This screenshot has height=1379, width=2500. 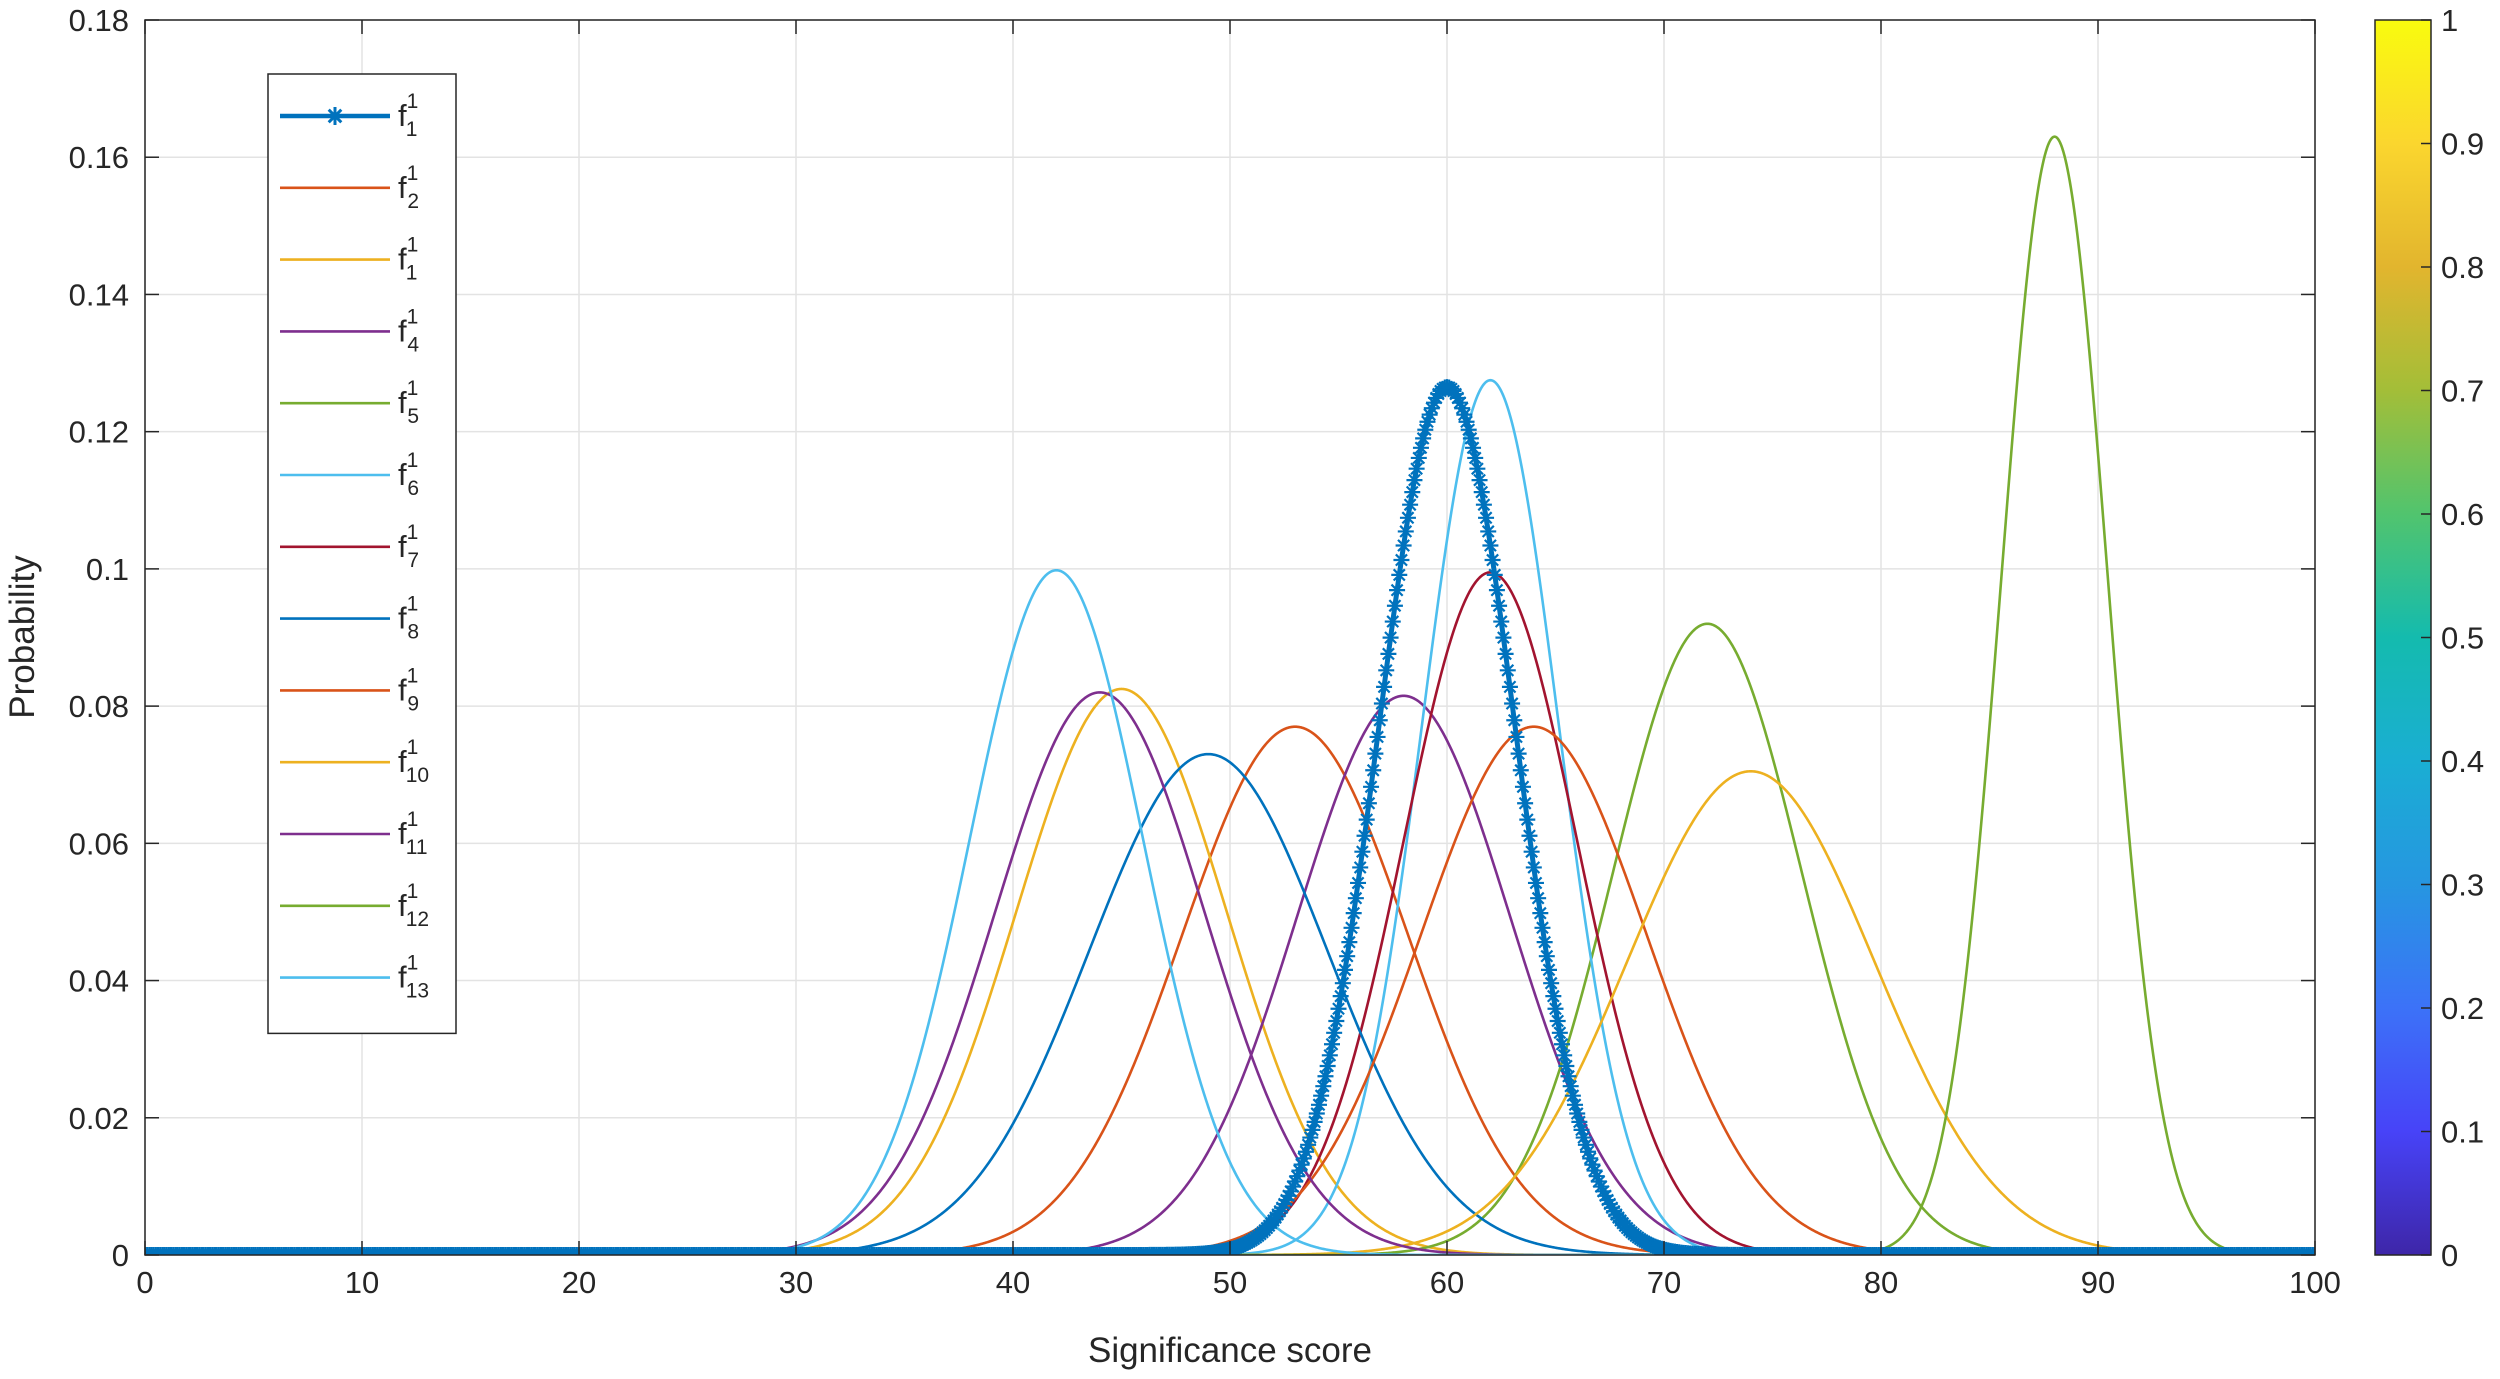 I want to click on legend-label-base: f, so click(x=402, y=115).